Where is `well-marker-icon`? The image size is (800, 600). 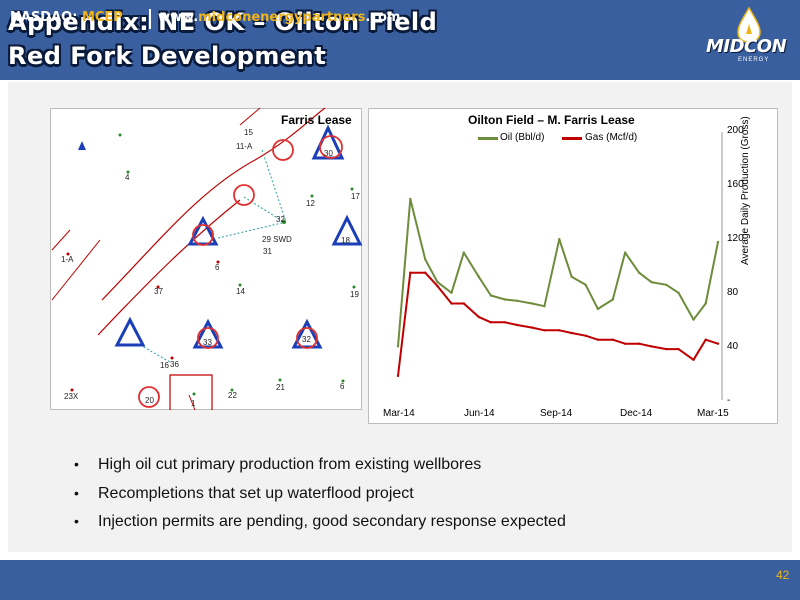
well-marker-icon is located at coordinates (82, 145).